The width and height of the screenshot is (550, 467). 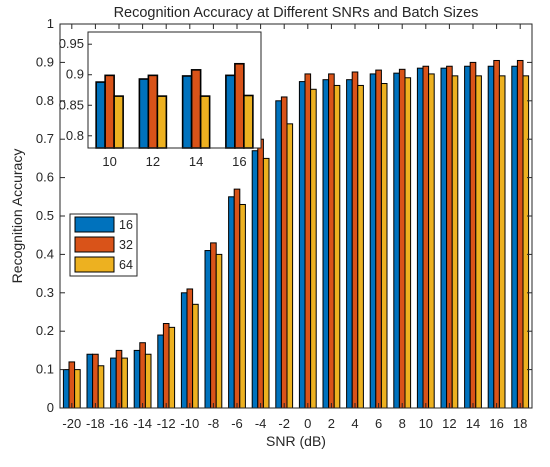 I want to click on legend: 16 32 64, so click(x=103, y=245).